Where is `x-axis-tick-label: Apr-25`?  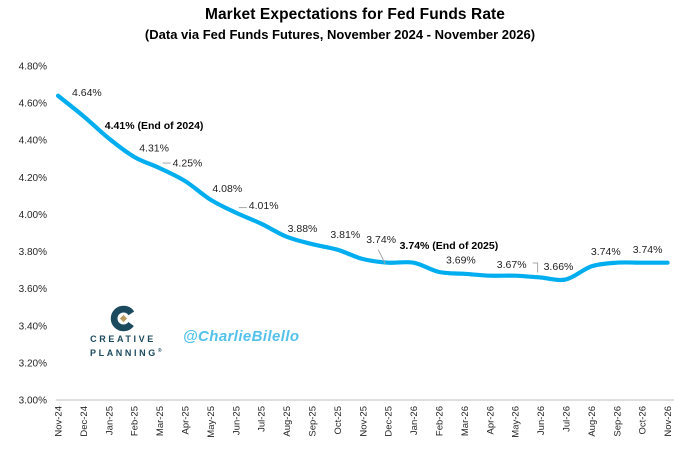
x-axis-tick-label: Apr-25 is located at coordinates (186, 420).